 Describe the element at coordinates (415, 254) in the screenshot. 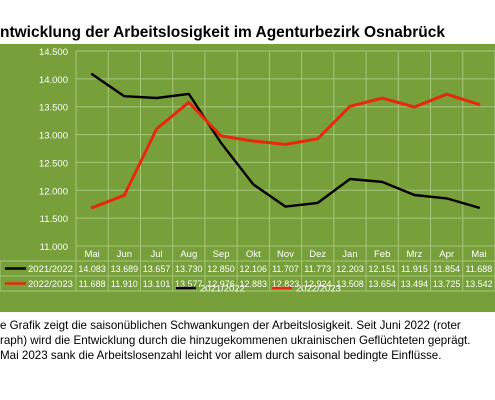

I see `x-tick-label: Mrz` at that location.